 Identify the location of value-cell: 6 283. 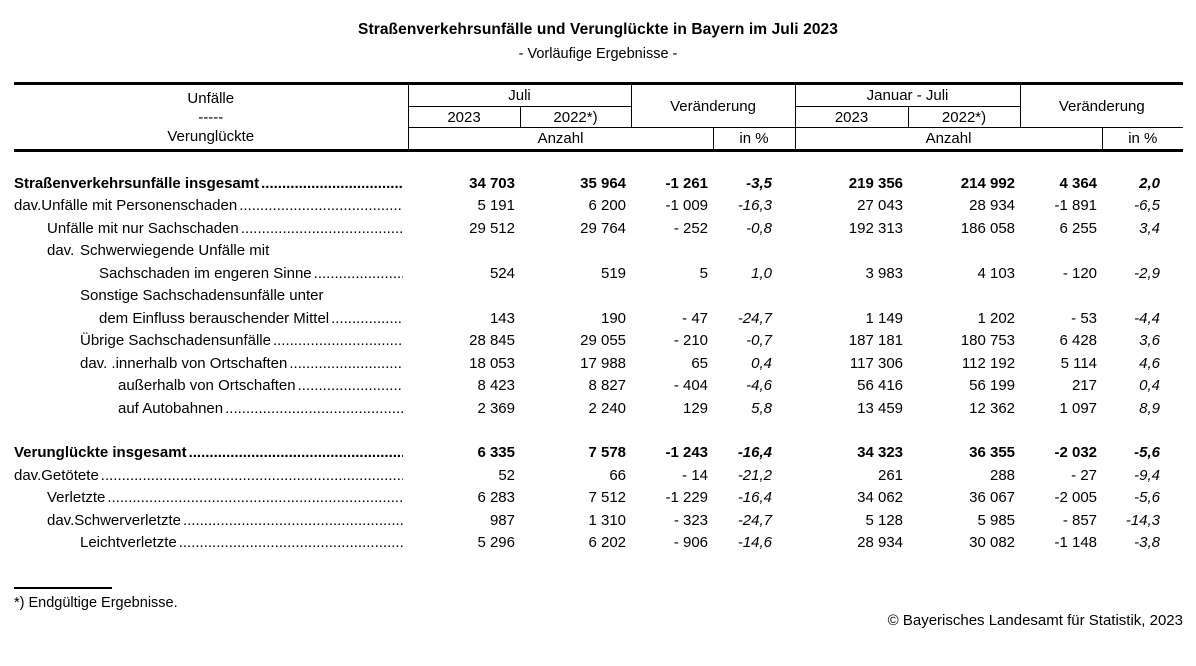
(496, 497).